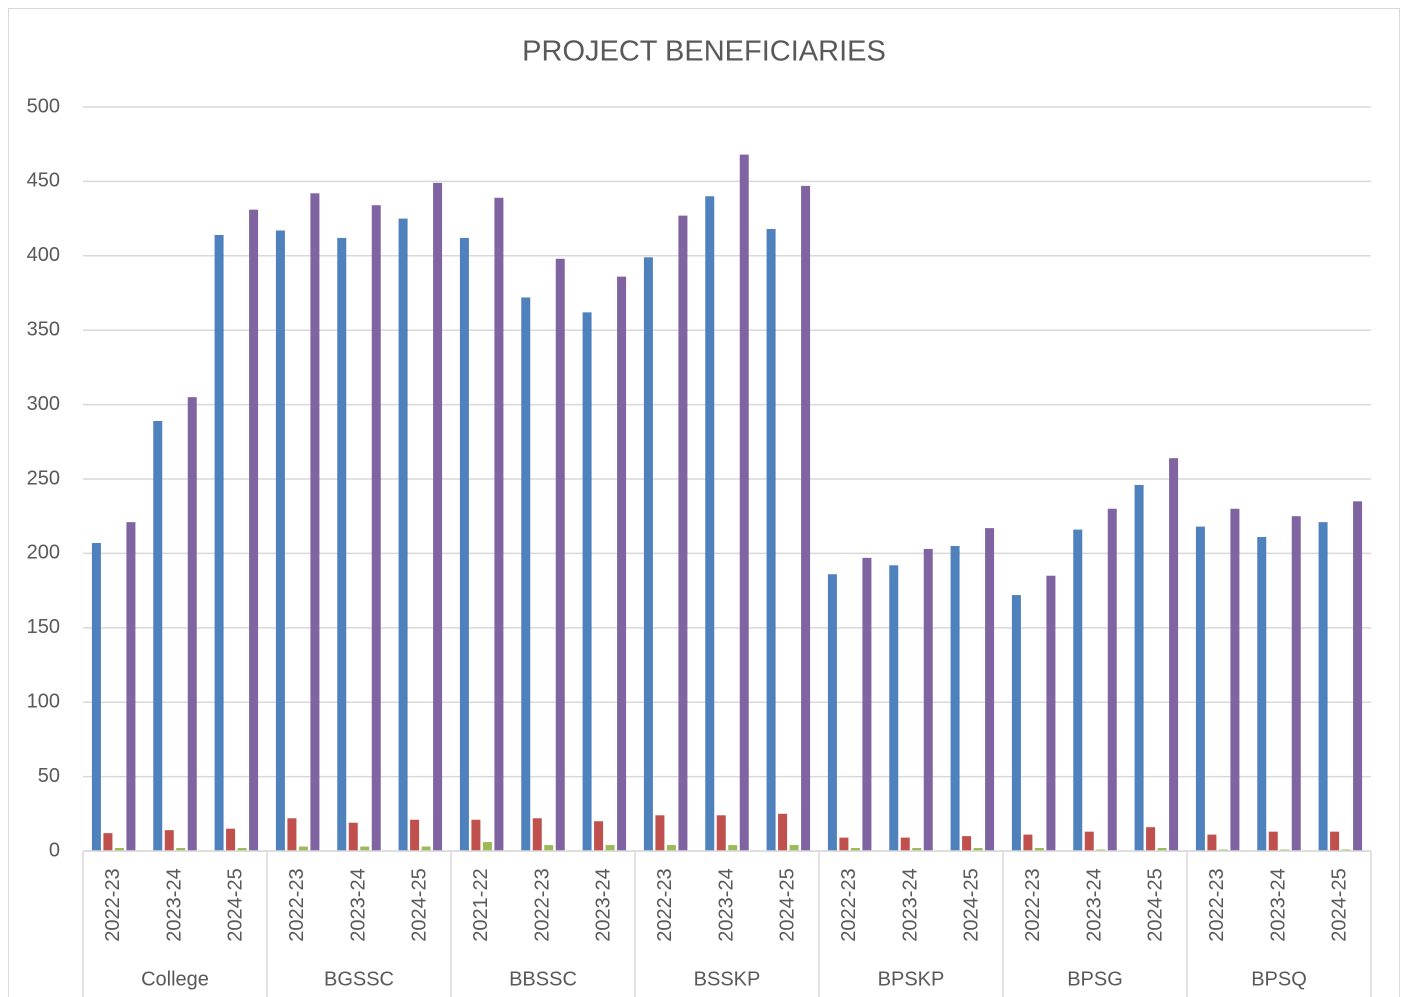 The image size is (1401, 997). Describe the element at coordinates (911, 979) in the screenshot. I see `group-label: BPSKP` at that location.